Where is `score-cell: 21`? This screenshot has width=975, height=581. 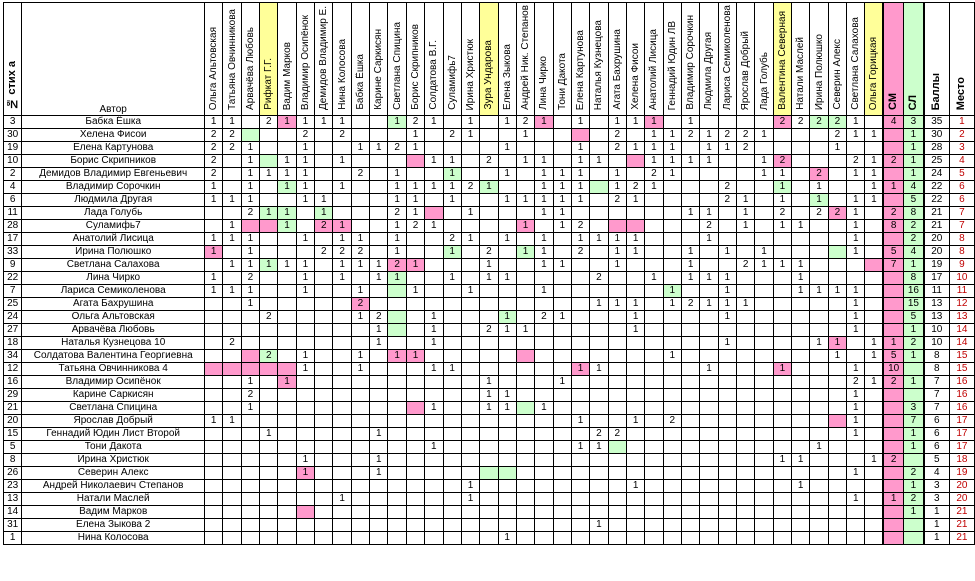 score-cell: 21 is located at coordinates (936, 226).